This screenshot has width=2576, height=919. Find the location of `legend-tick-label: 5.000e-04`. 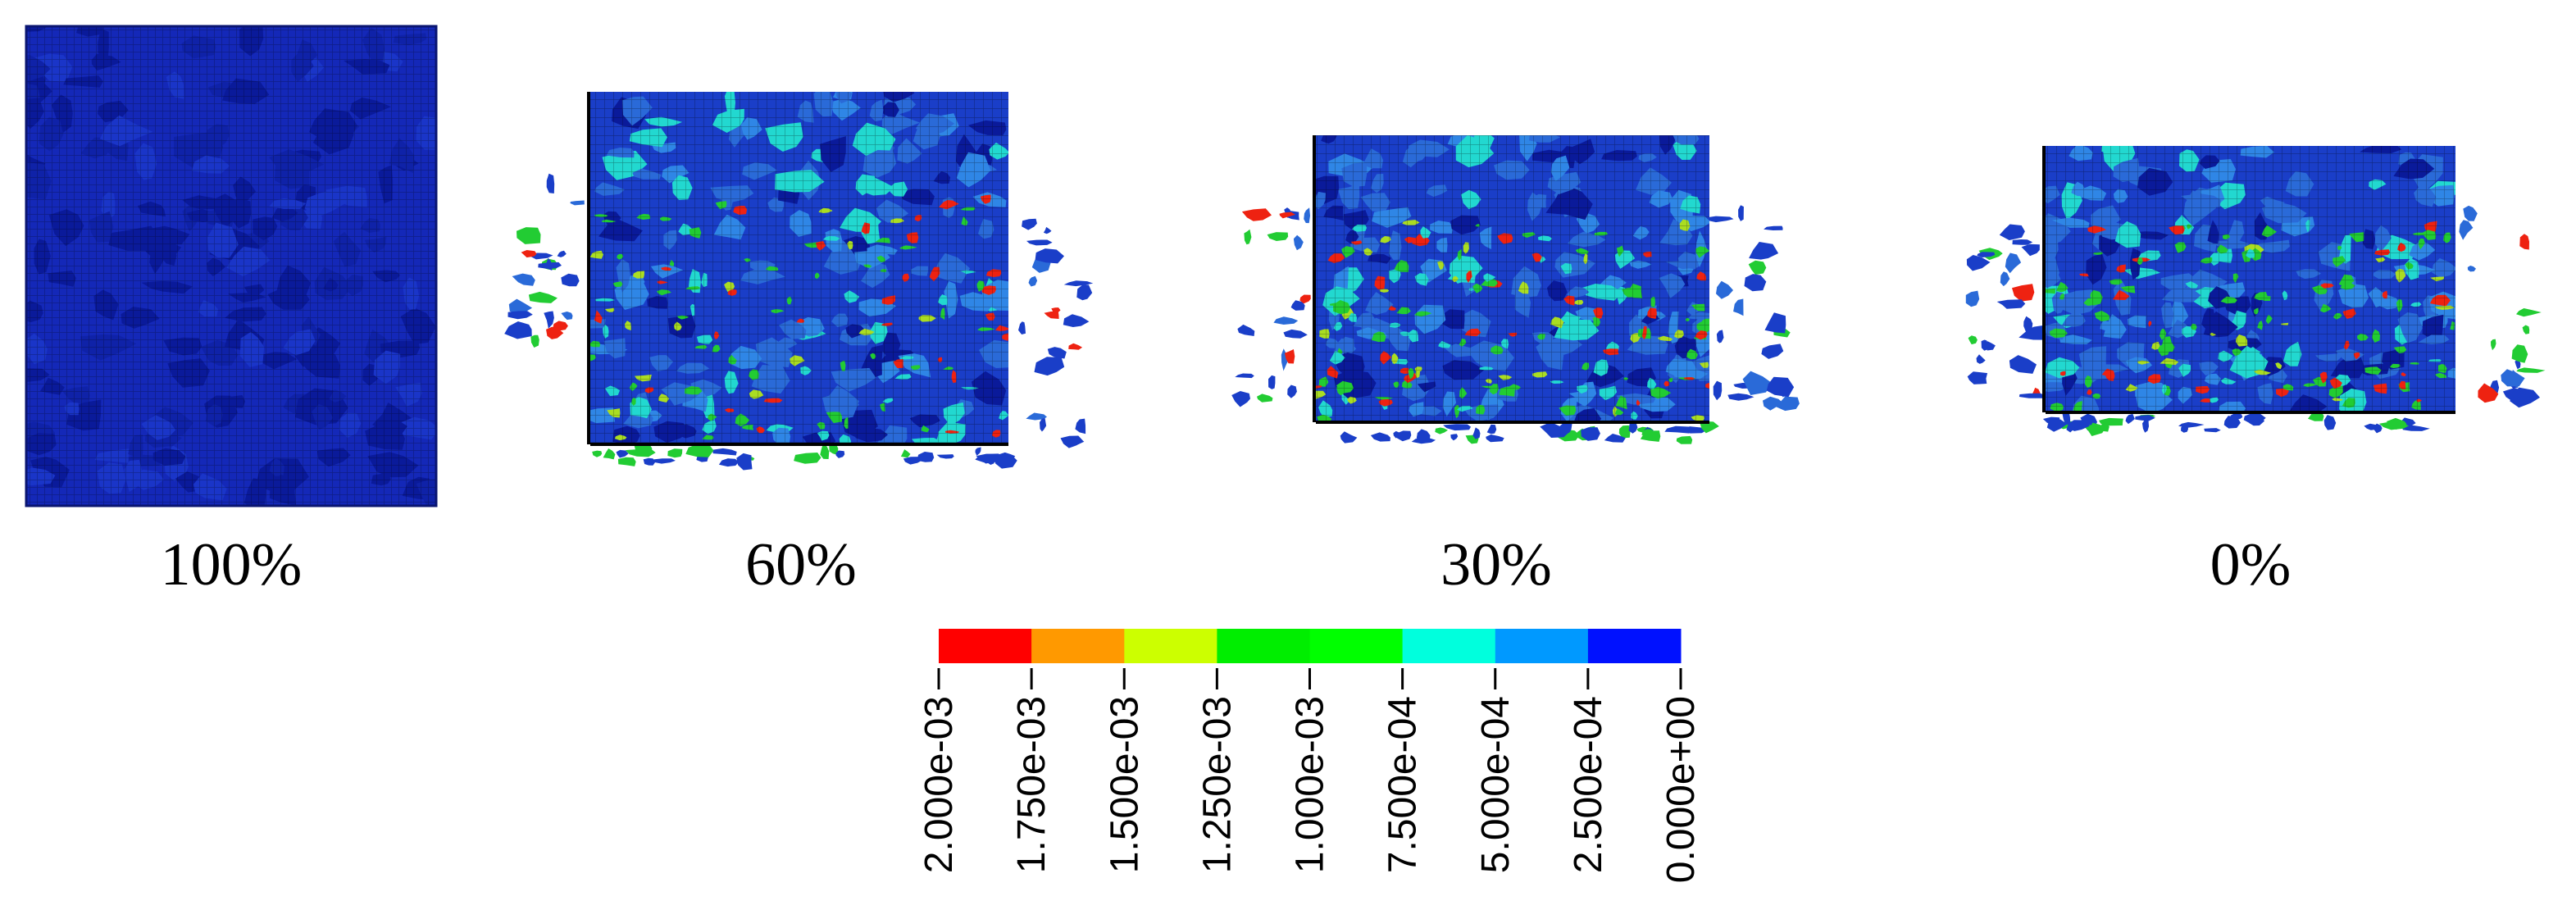

legend-tick-label: 5.000e-04 is located at coordinates (1496, 784).